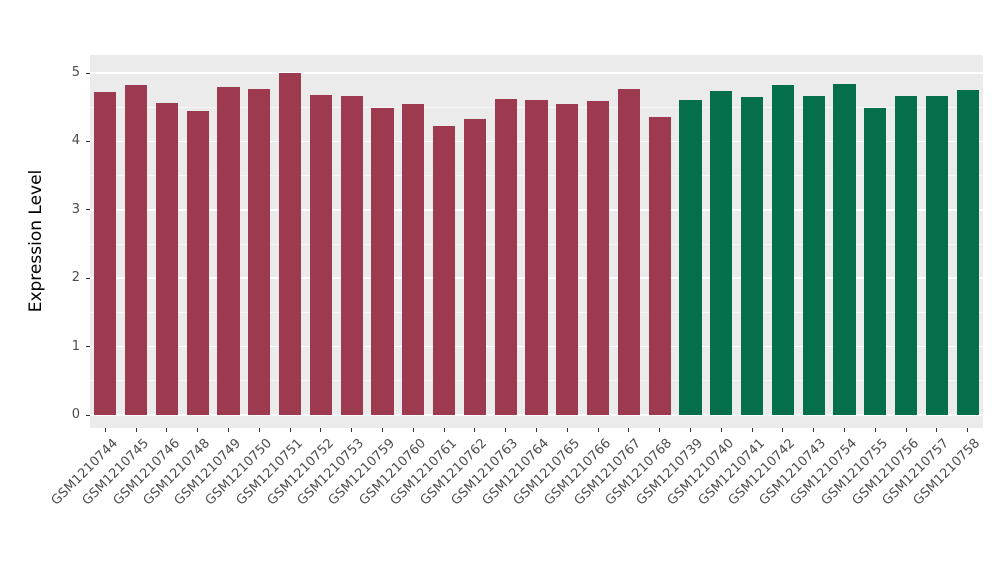 The height and width of the screenshot is (580, 1000). What do you see at coordinates (474, 266) in the screenshot?
I see `bar-GSM1210762` at bounding box center [474, 266].